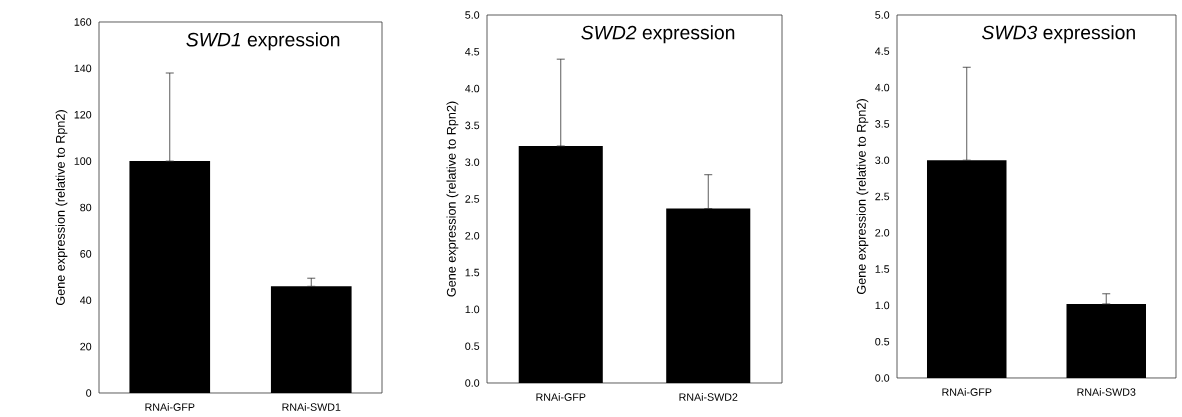 This screenshot has width=1182, height=417. Describe the element at coordinates (708, 397) in the screenshot. I see `x-tick-label: RNAi-SWD2` at that location.